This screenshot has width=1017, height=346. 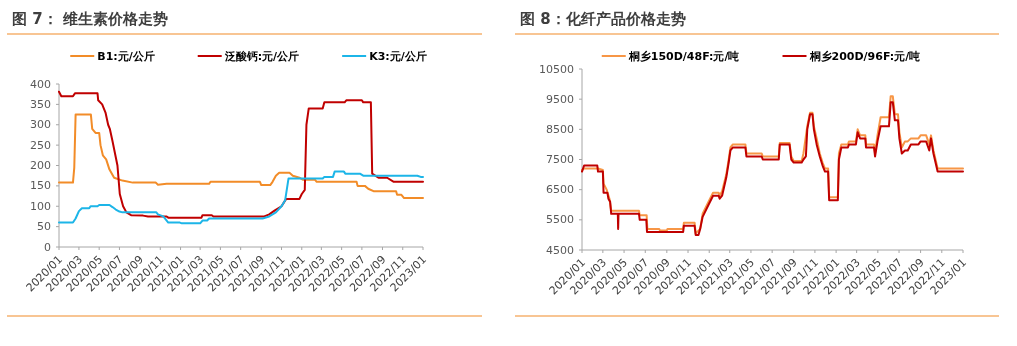 I want to click on y-tick-label: 100, so click(x=40, y=206).